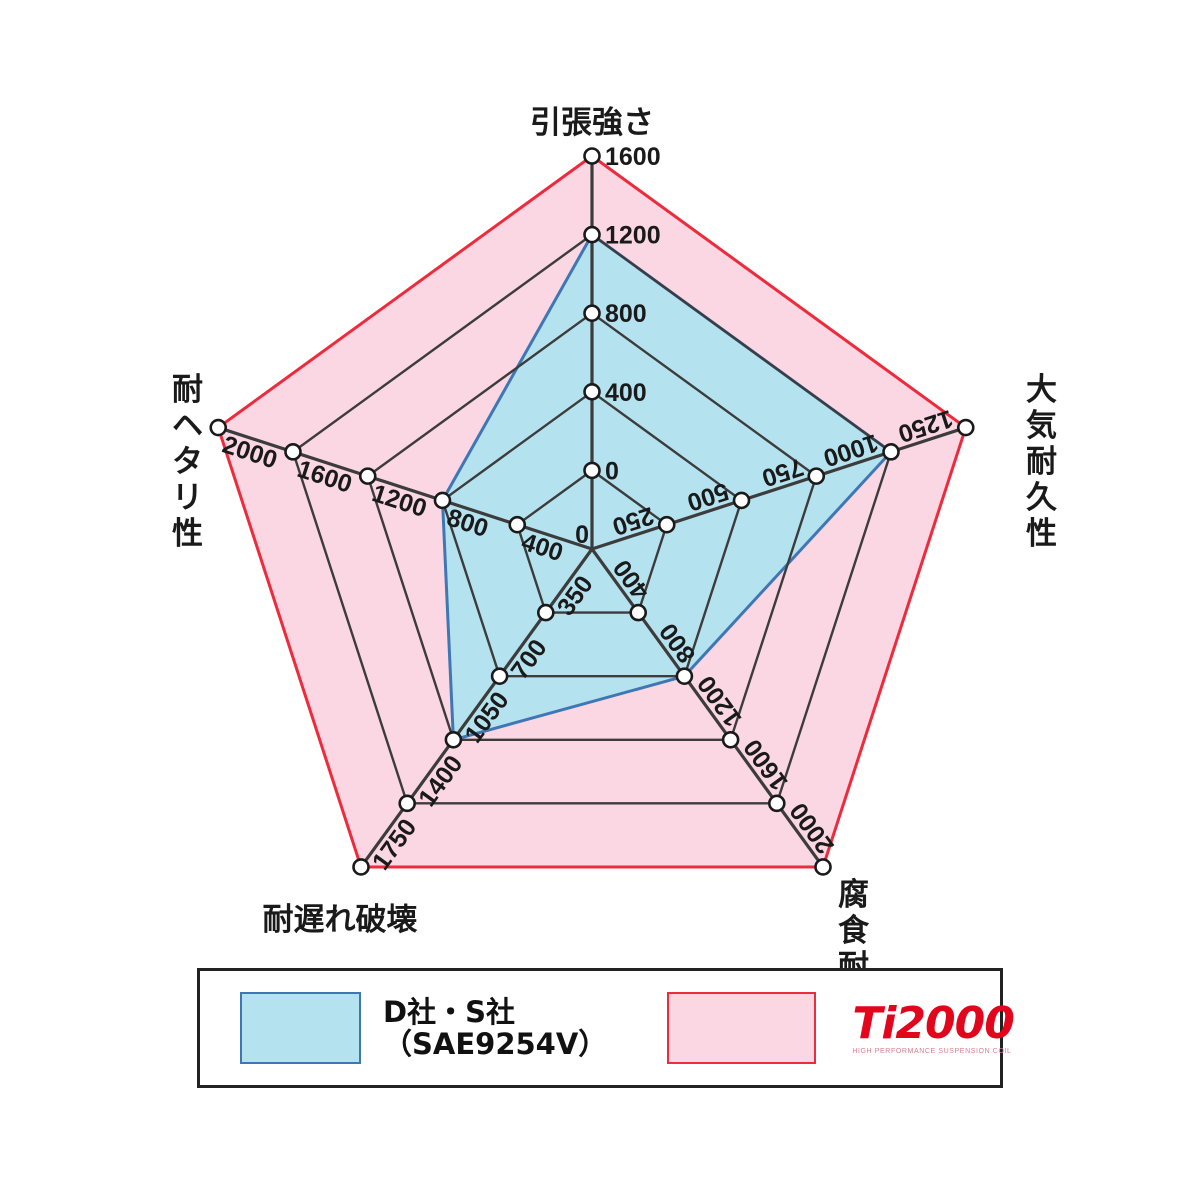 The height and width of the screenshot is (1200, 1200). I want to click on axis-title-3: 耐遅れ破壊, so click(340, 920).